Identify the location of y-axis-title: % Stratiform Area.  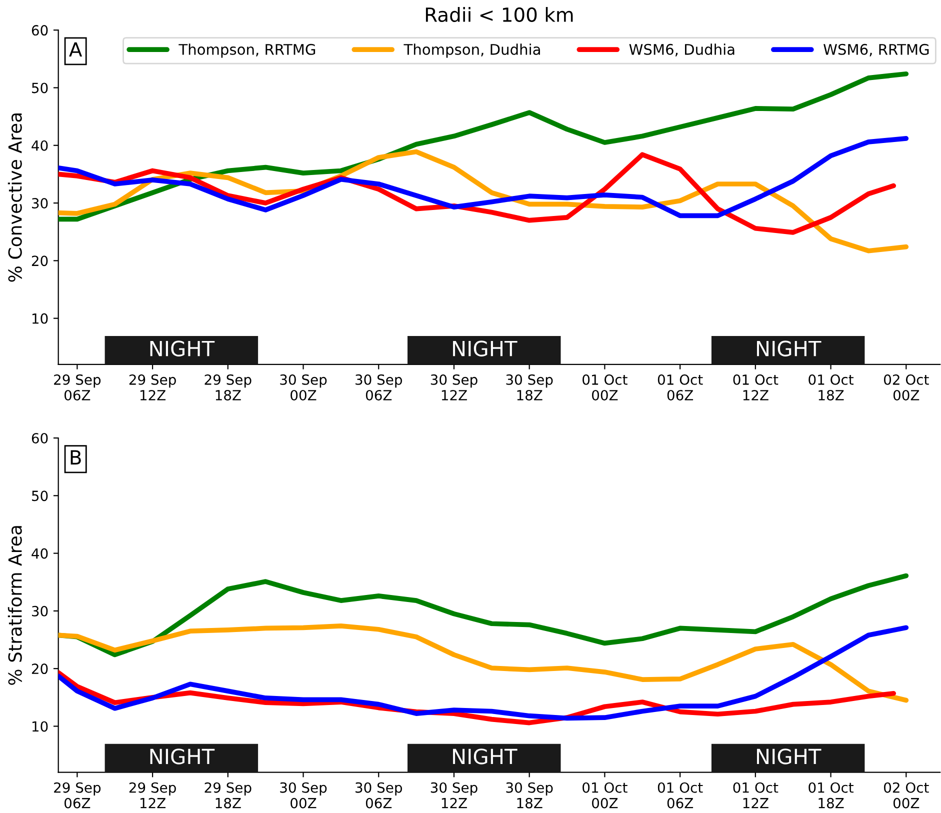
(15, 605).